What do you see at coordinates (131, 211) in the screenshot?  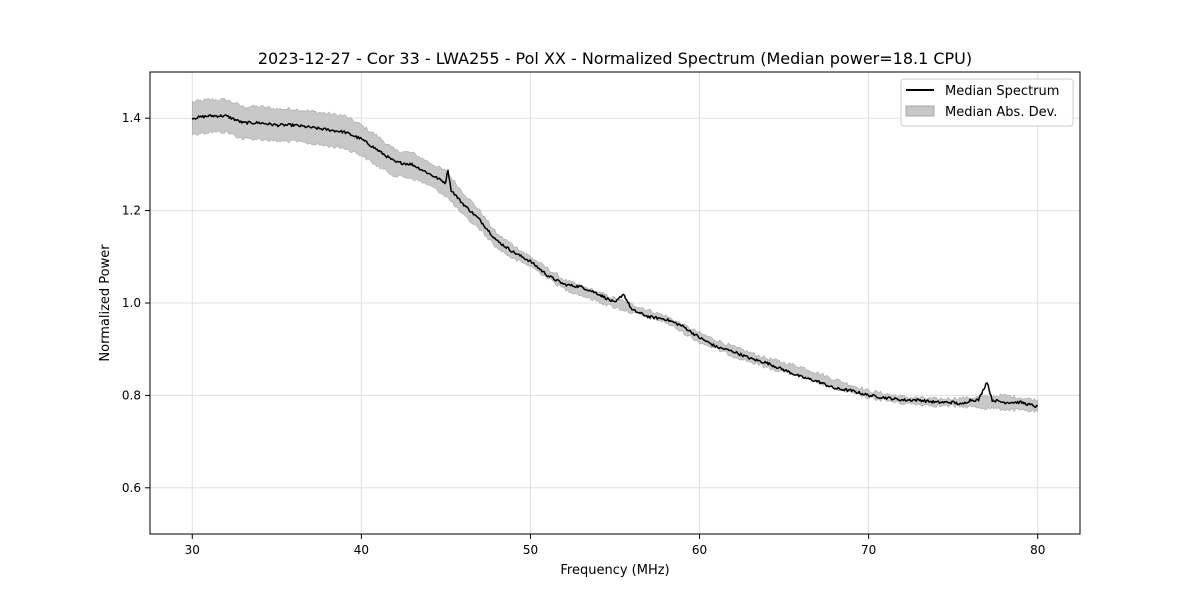 I see `y-tick-label: 1.2` at bounding box center [131, 211].